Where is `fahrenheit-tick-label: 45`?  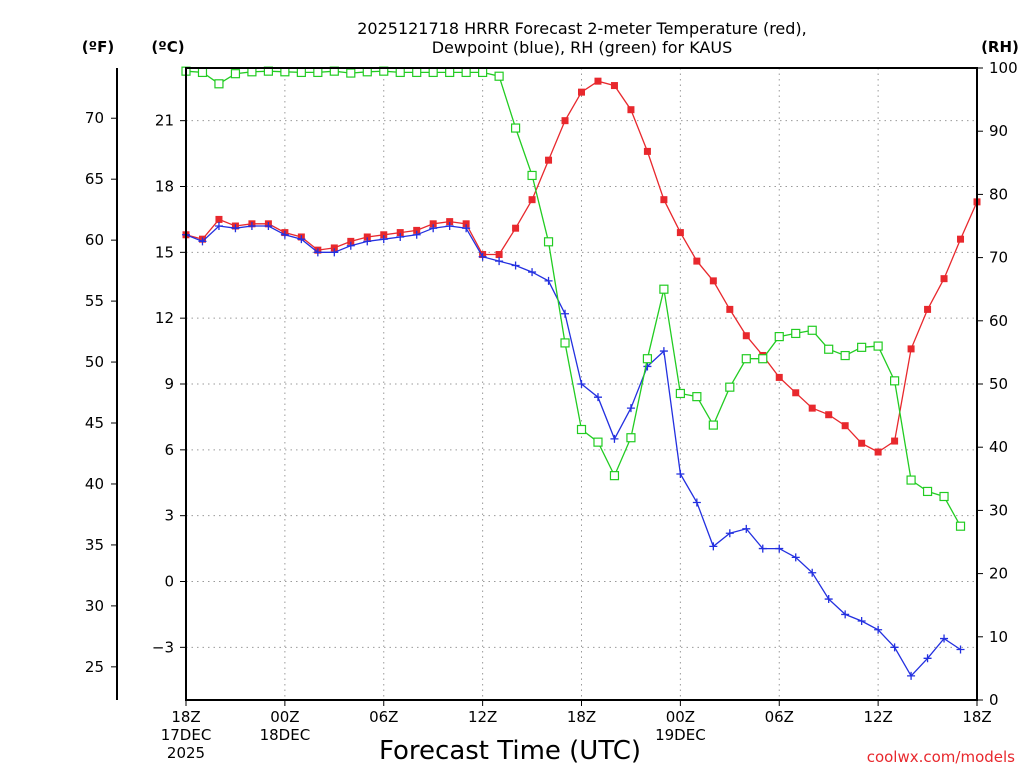 fahrenheit-tick-label: 45 is located at coordinates (94, 423).